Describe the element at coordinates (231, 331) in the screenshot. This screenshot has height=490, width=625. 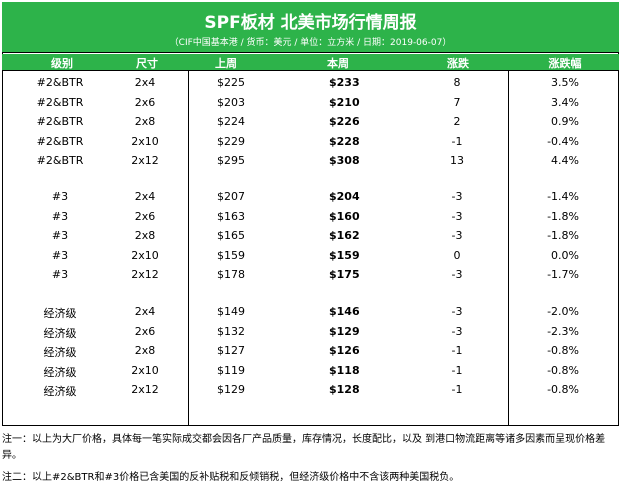
I see `cell-last-week: $132` at that location.